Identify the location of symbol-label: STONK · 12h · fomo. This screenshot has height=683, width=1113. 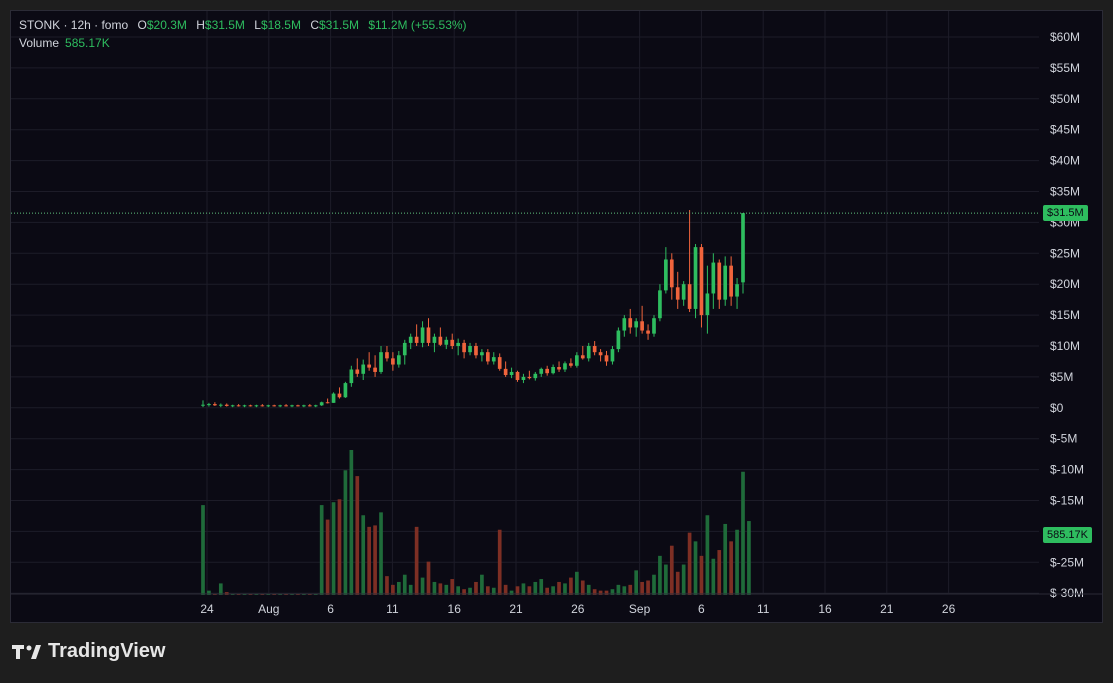
(74, 25).